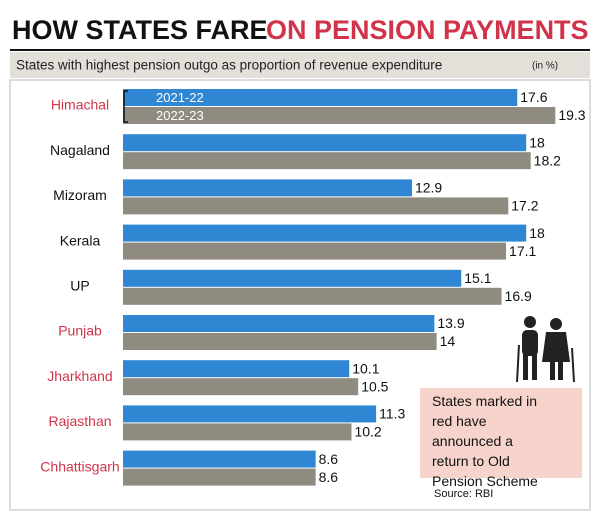  I want to click on value-label: 17.2, so click(524, 206).